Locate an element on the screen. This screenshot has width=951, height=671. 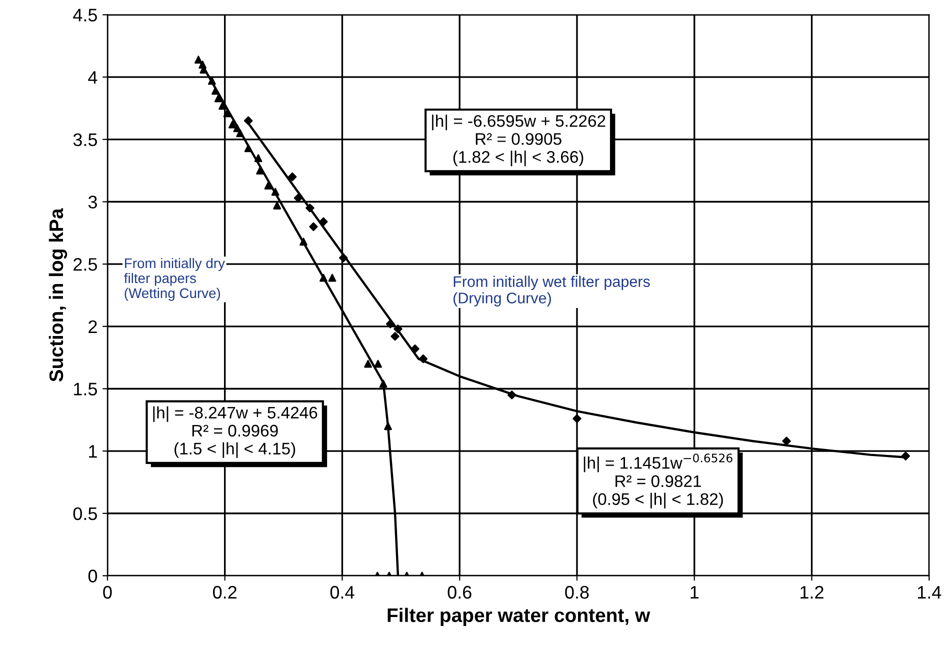
y-axis-title: Suction, in log kPa is located at coordinates (58, 295).